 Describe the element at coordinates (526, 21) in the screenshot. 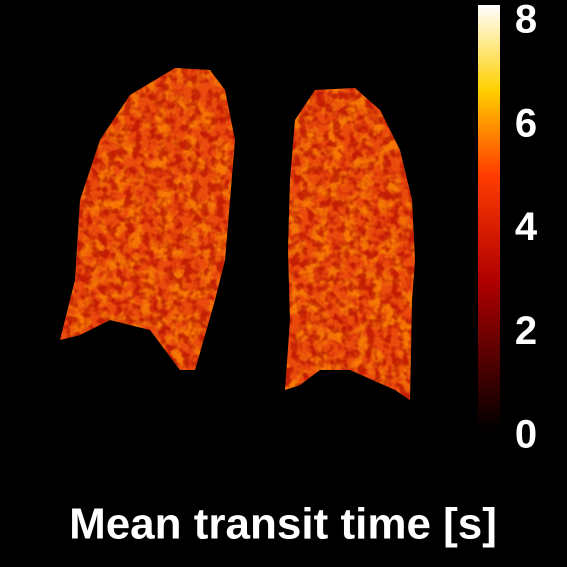

I see `colorbar-tick-label: 8` at that location.